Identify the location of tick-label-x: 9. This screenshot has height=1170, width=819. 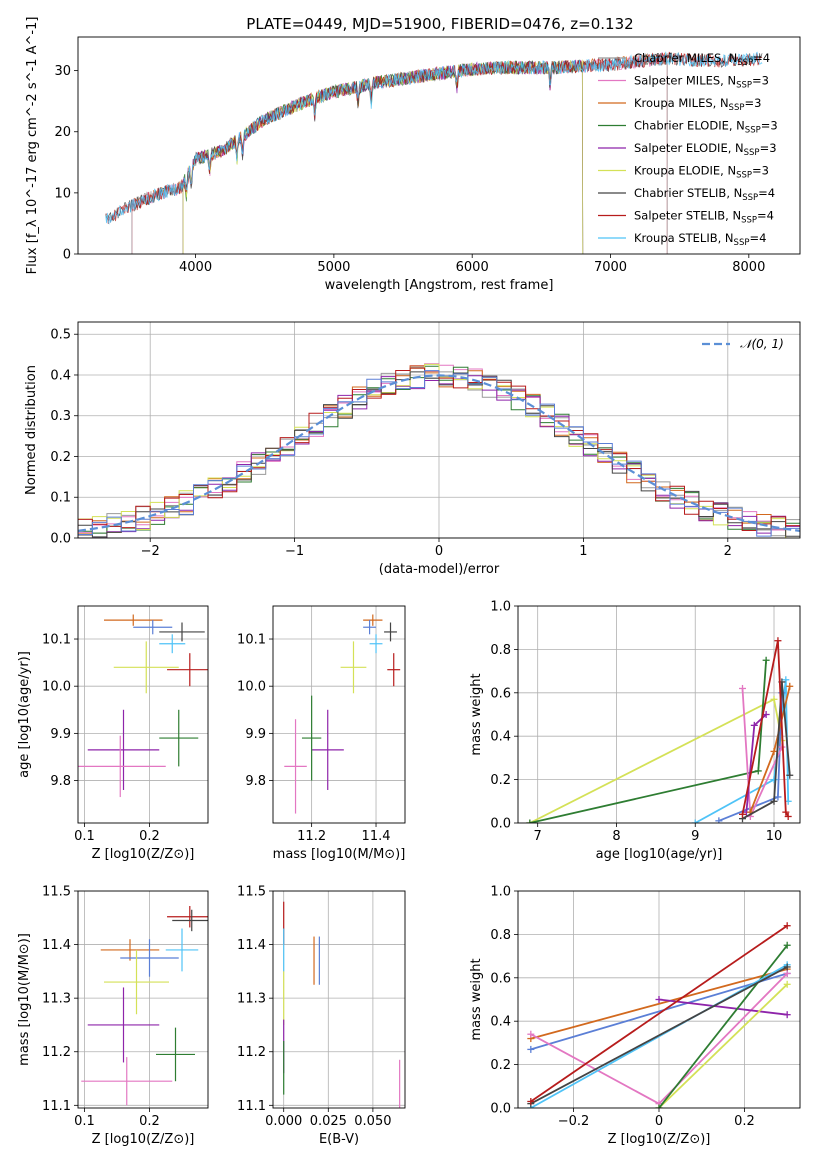
(695, 836).